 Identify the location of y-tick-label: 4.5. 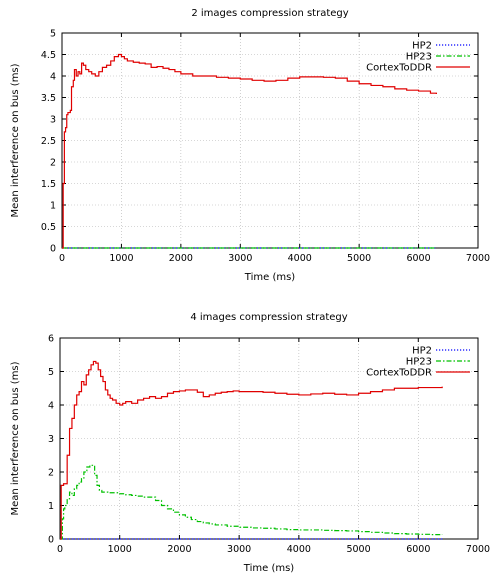
(48, 55).